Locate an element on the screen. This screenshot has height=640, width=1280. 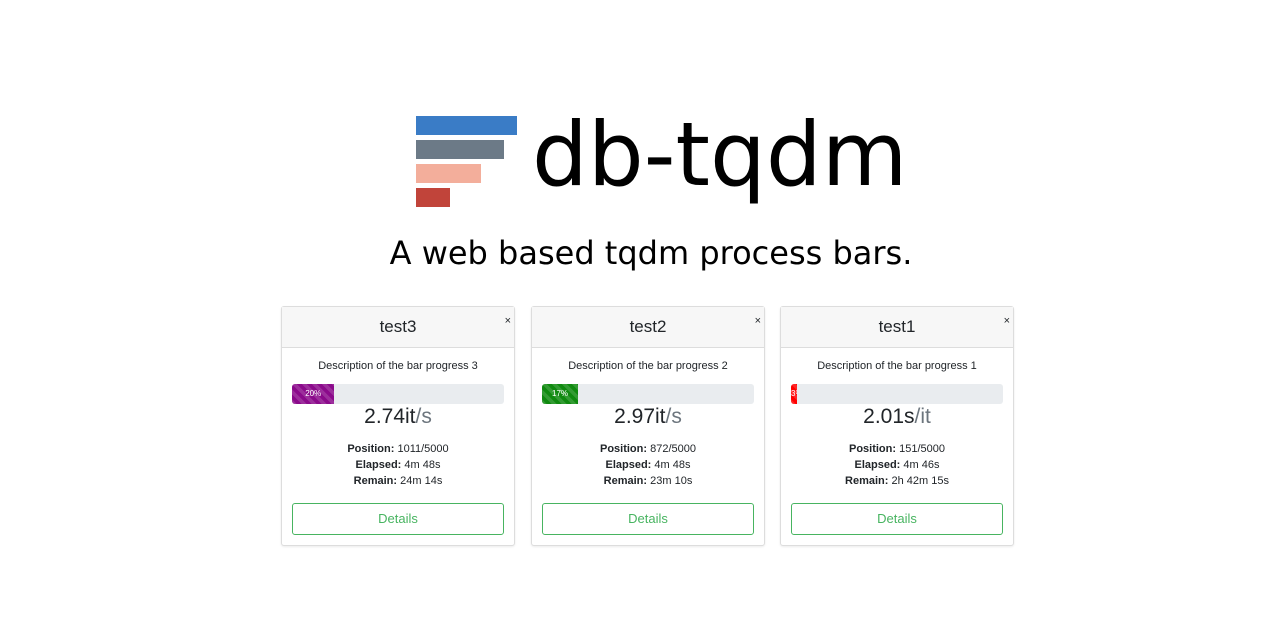
rate: 2.97it/s is located at coordinates (648, 417).